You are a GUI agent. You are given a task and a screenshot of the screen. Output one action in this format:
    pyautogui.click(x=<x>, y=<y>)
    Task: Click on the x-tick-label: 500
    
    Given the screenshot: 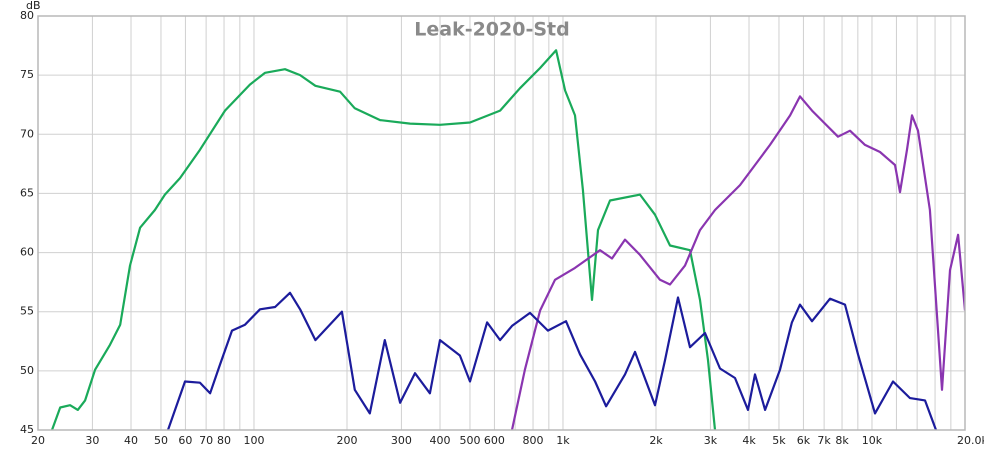 What is the action you would take?
    pyautogui.click(x=469, y=440)
    